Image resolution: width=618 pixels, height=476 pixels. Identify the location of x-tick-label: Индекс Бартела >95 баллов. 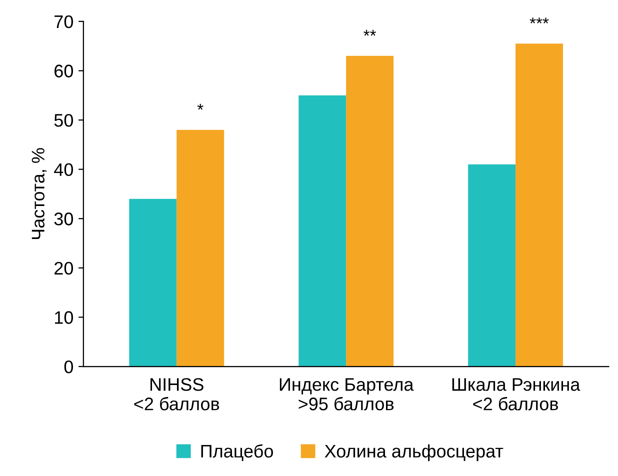
(347, 394).